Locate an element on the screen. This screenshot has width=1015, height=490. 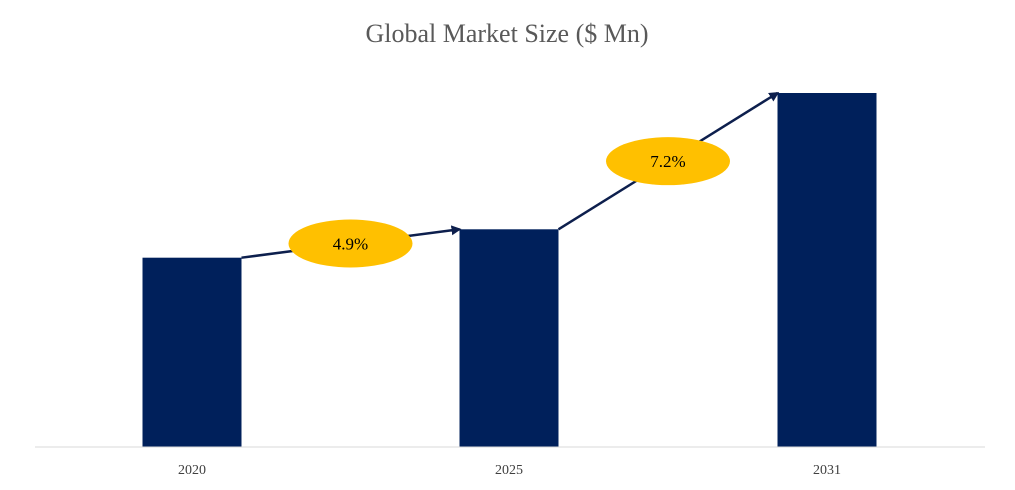
cagr-label: 4.9% is located at coordinates (350, 243).